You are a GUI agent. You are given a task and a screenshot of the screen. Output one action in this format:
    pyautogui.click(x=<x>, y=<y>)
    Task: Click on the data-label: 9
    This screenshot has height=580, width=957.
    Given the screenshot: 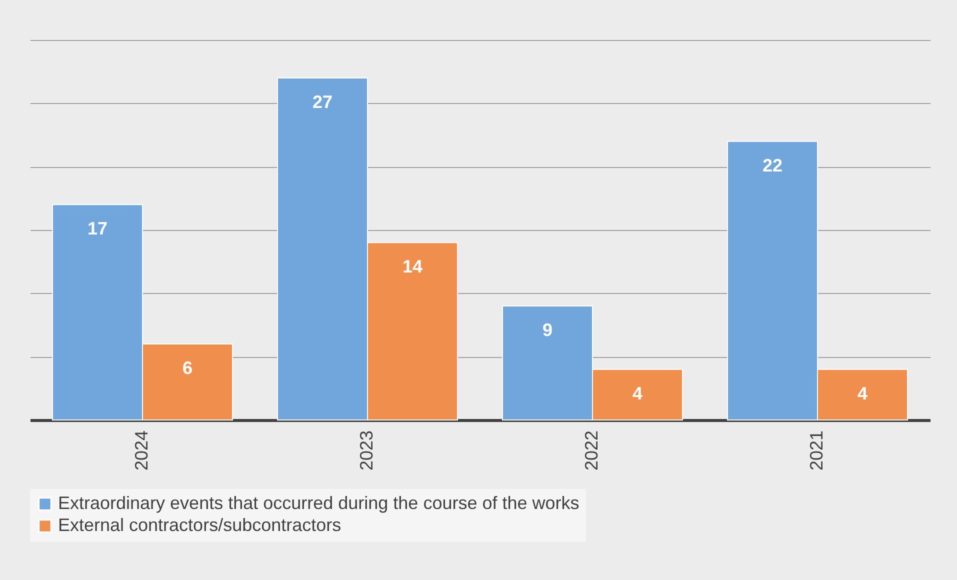 What is the action you would take?
    pyautogui.click(x=547, y=330)
    